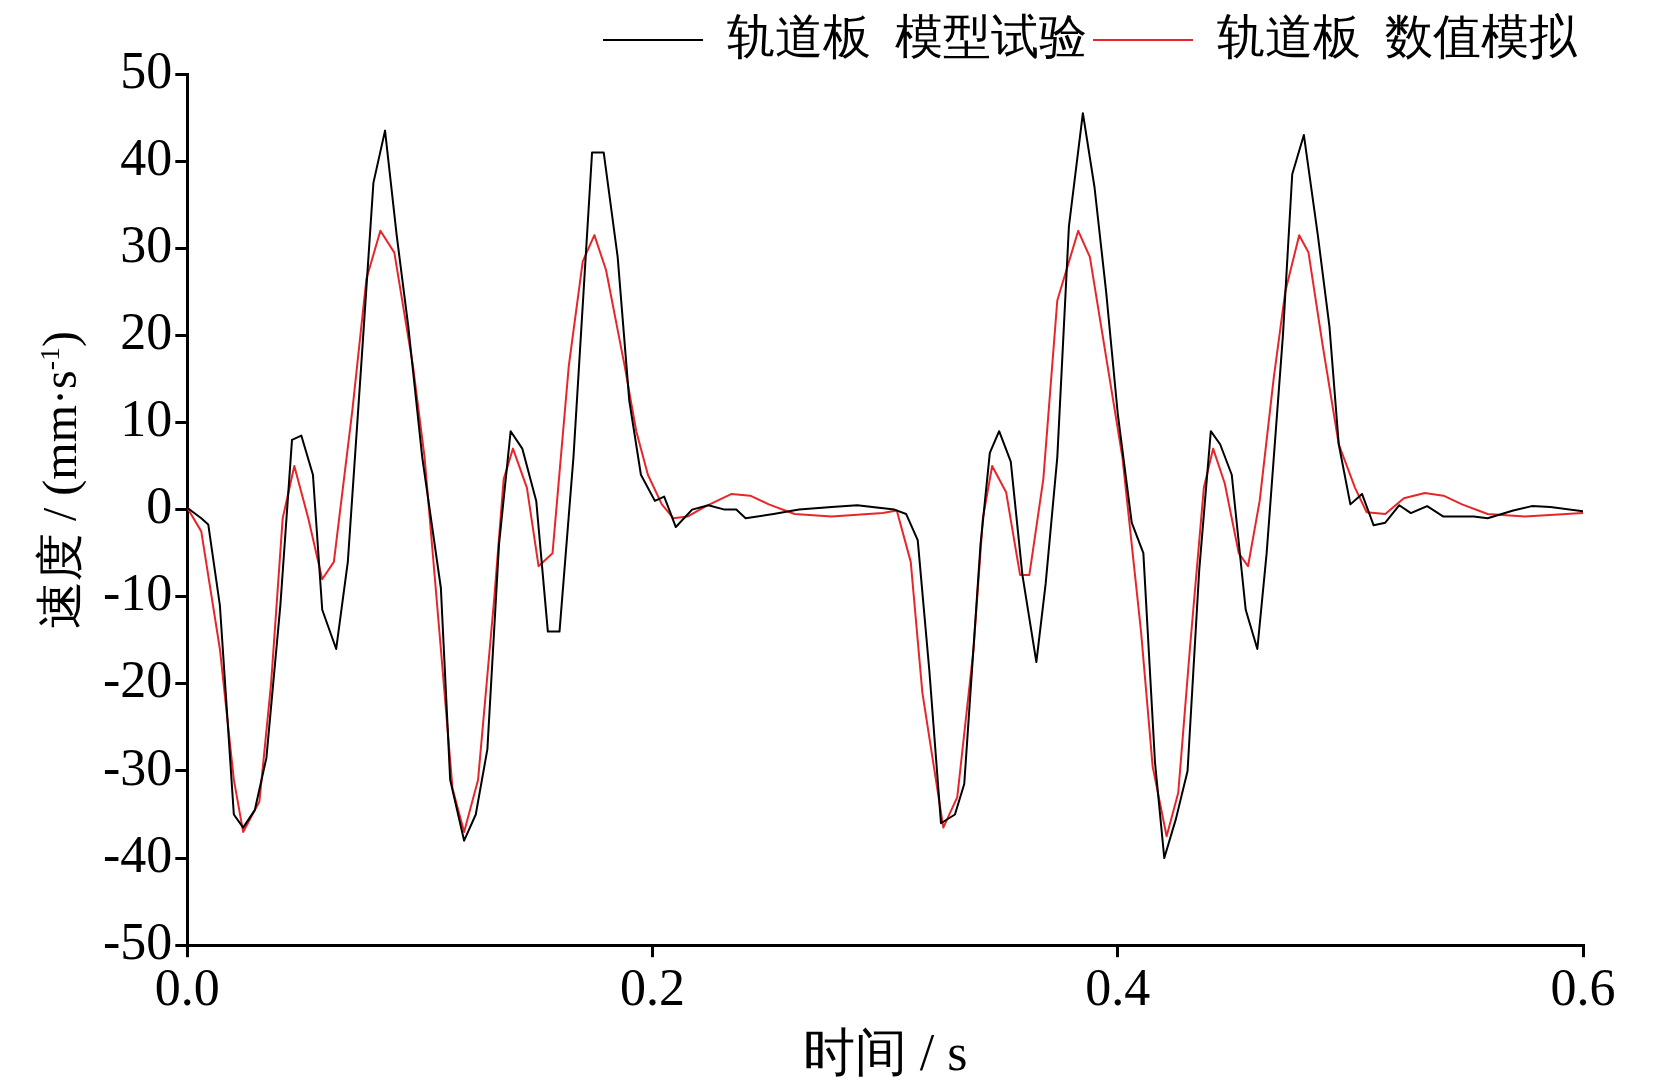 The height and width of the screenshot is (1092, 1673). Describe the element at coordinates (137, 680) in the screenshot. I see `y-tick-label: -20` at that location.